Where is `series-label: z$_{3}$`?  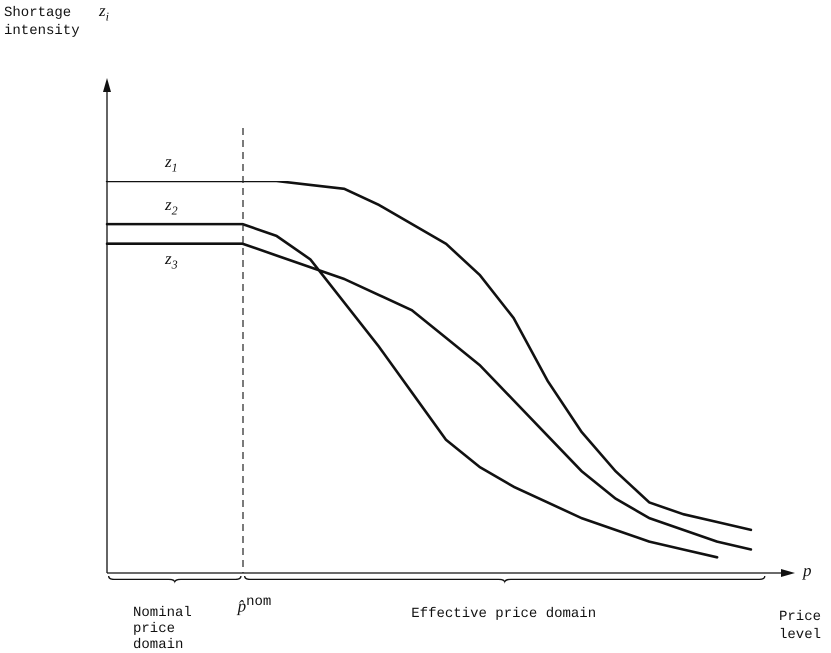
series-label: z$_{3}$ is located at coordinates (171, 261).